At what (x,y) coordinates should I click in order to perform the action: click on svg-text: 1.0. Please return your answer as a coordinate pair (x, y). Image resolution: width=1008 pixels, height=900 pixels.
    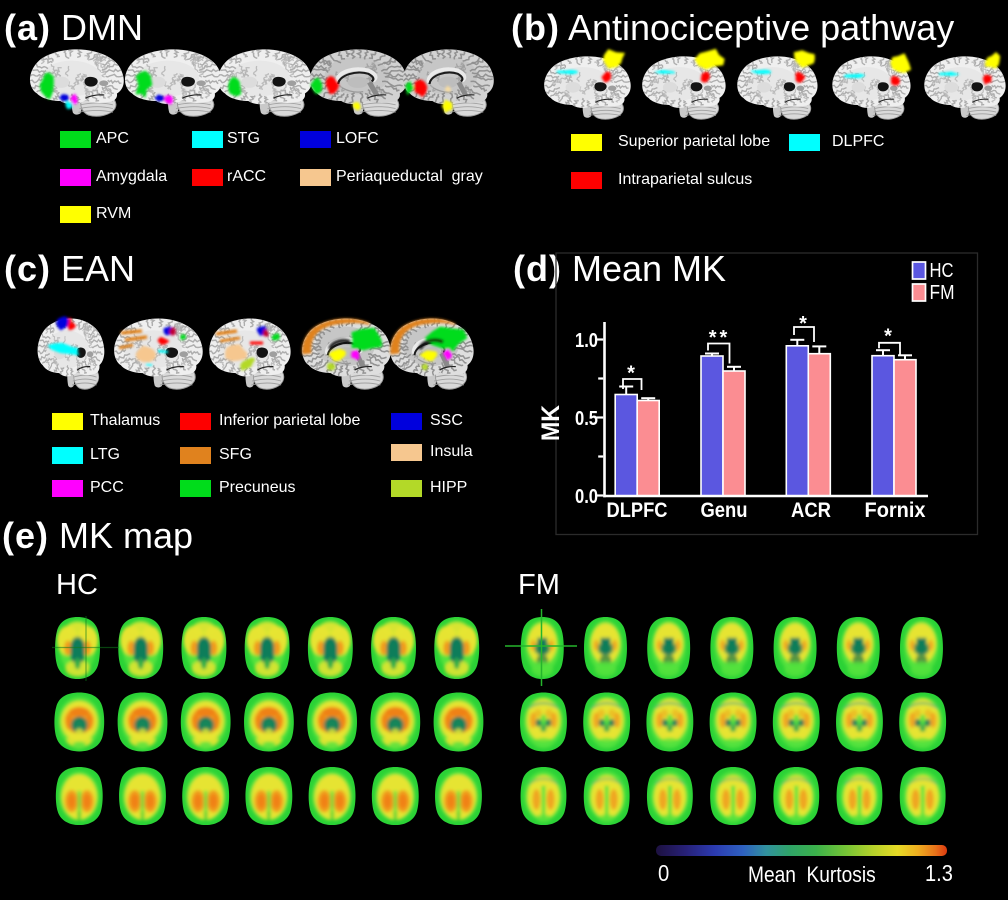
    Looking at the image, I should click on (586, 340).